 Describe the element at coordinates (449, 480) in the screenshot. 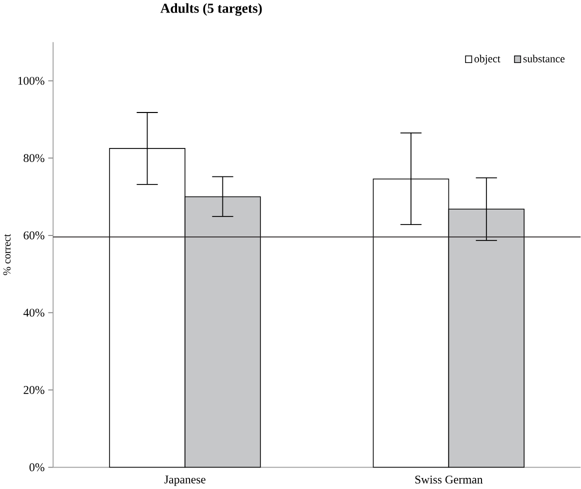

I see `x-tick-label: Swiss German` at that location.